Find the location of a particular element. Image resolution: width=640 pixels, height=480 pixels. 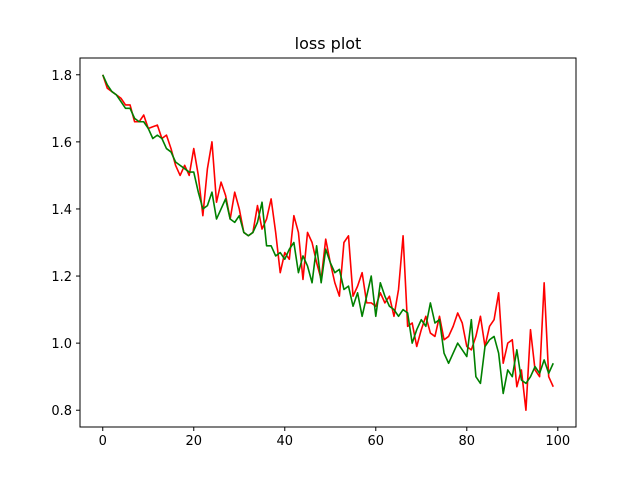

x-tick-label: 100 is located at coordinates (557, 441).